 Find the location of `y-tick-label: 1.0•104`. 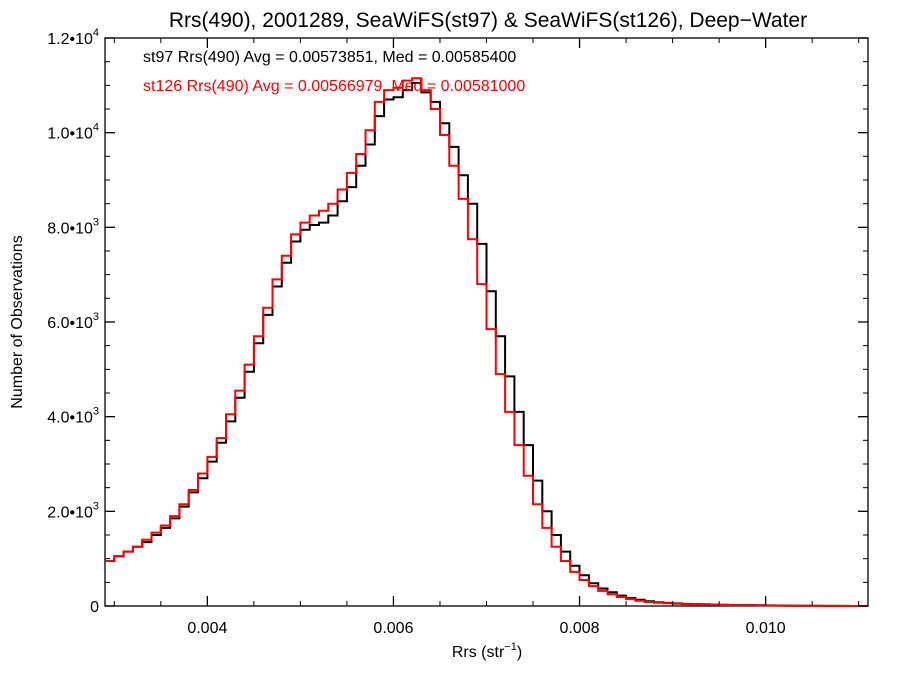

y-tick-label: 1.0•104 is located at coordinates (73, 132).